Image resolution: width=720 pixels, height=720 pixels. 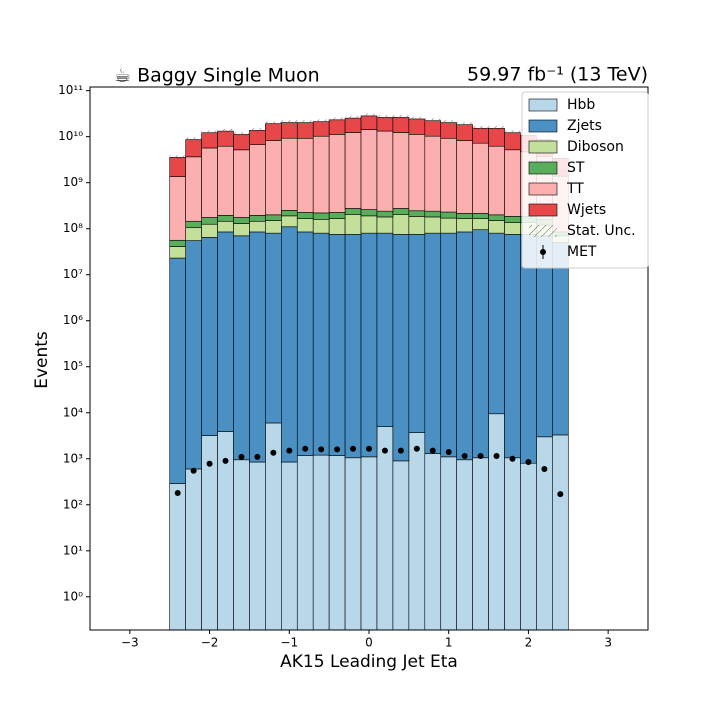 I want to click on y-tick-label: 10⁷, so click(x=73, y=274).